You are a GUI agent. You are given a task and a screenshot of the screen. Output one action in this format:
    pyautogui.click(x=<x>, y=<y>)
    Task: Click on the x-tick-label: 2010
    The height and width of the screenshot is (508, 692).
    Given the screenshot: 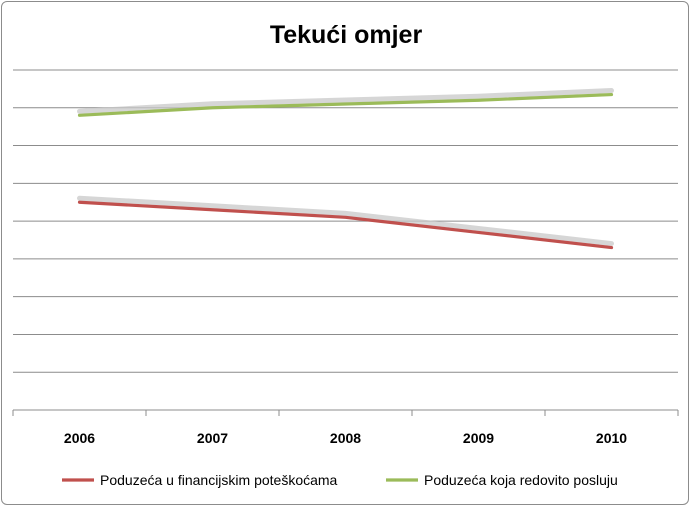 What is the action you would take?
    pyautogui.click(x=611, y=438)
    